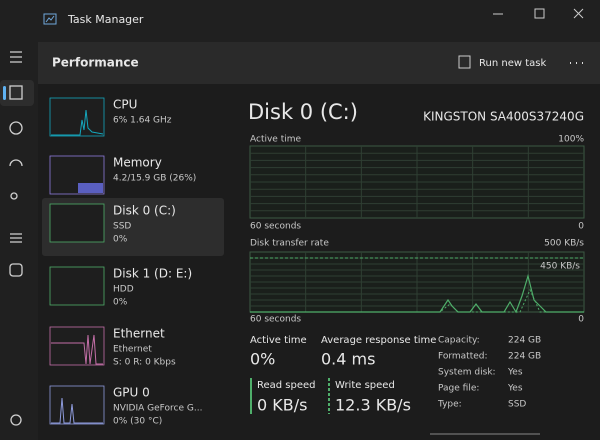  What do you see at coordinates (581, 227) in the screenshot?
I see `chart1-min: 0` at bounding box center [581, 227].